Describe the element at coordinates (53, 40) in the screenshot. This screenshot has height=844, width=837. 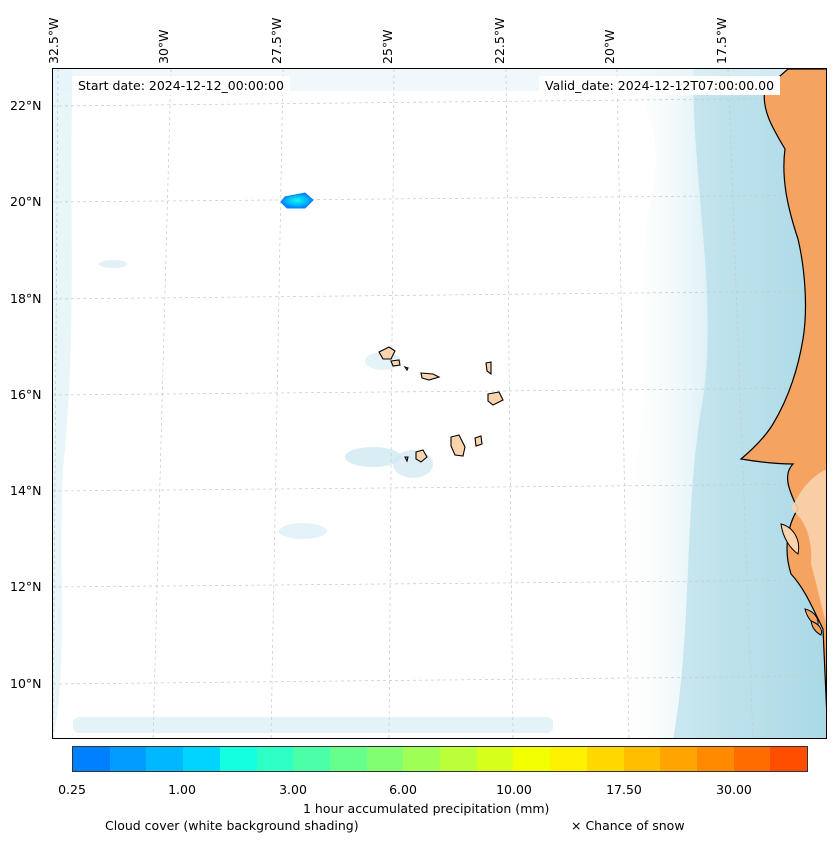
I see `lon-label-32-5w: 32.5°W` at that location.